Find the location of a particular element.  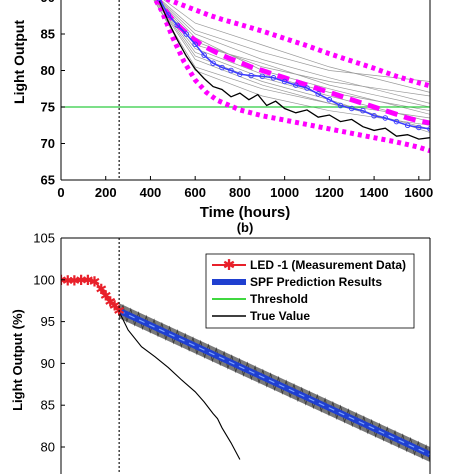

bottom-y-tick-label: 85 is located at coordinates (48, 405).